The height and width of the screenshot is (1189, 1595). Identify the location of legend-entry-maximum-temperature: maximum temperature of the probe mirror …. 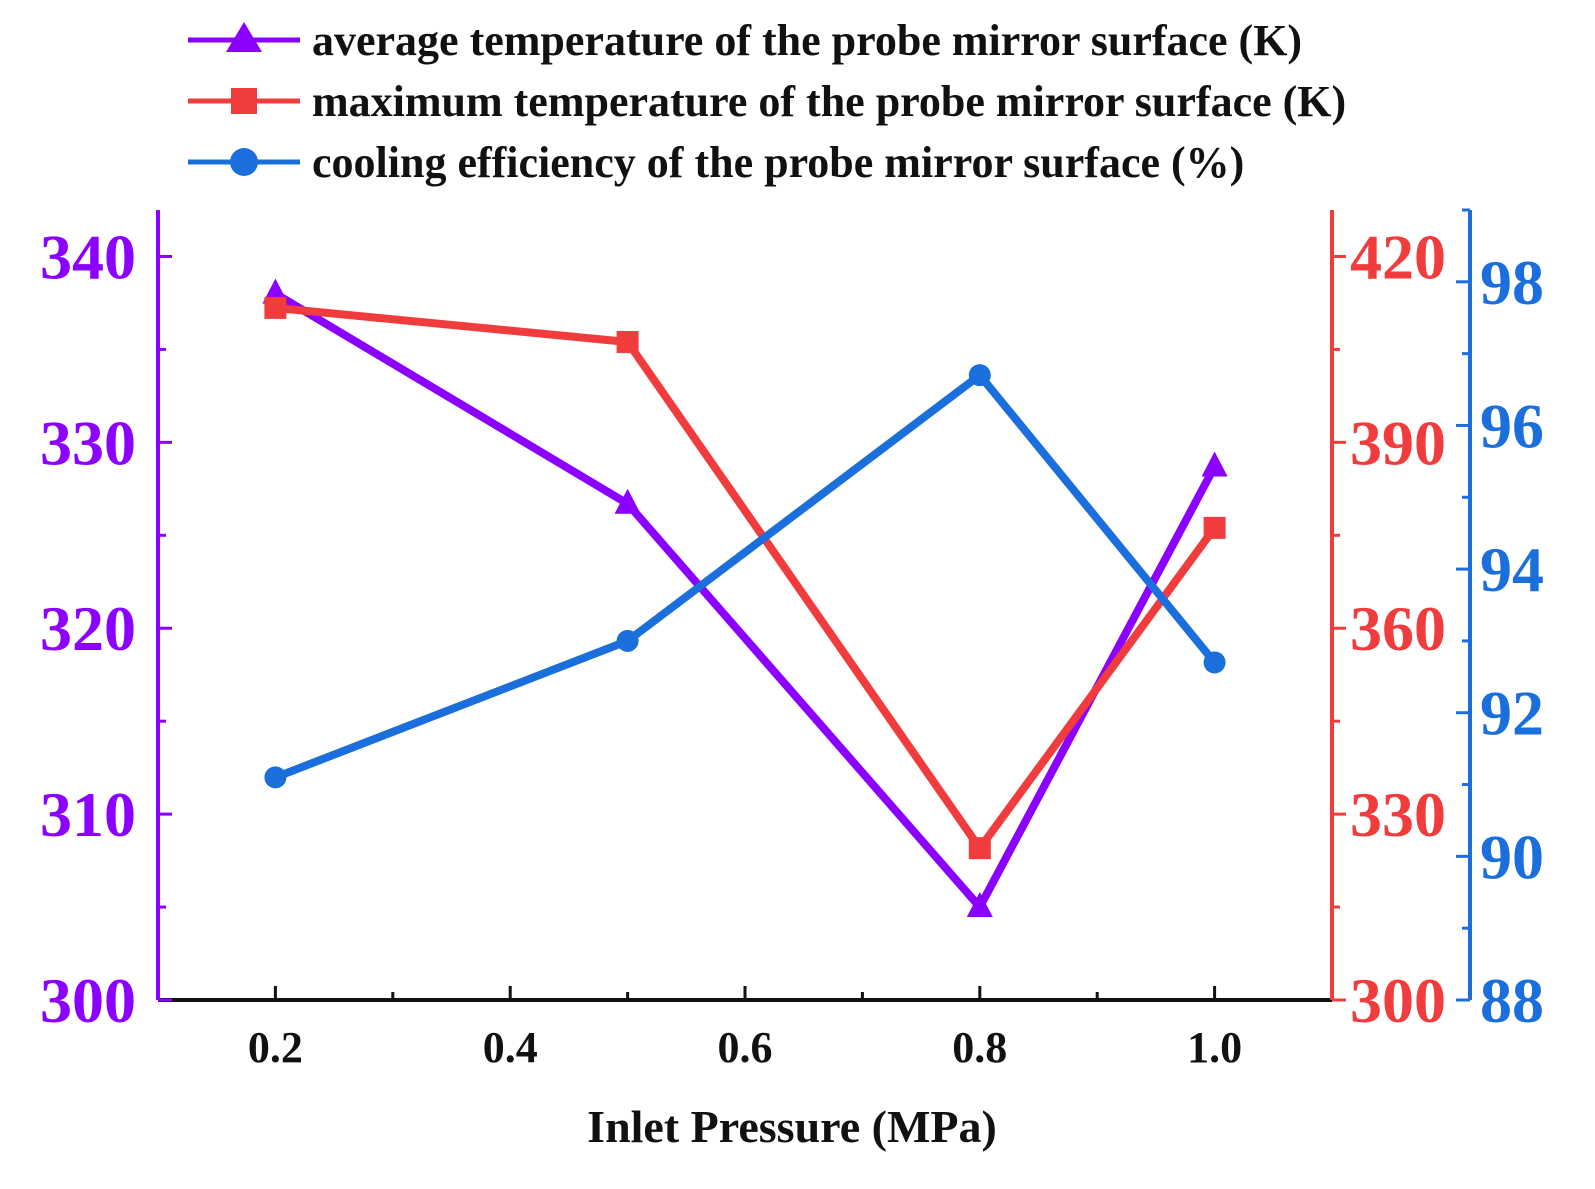
(767, 101).